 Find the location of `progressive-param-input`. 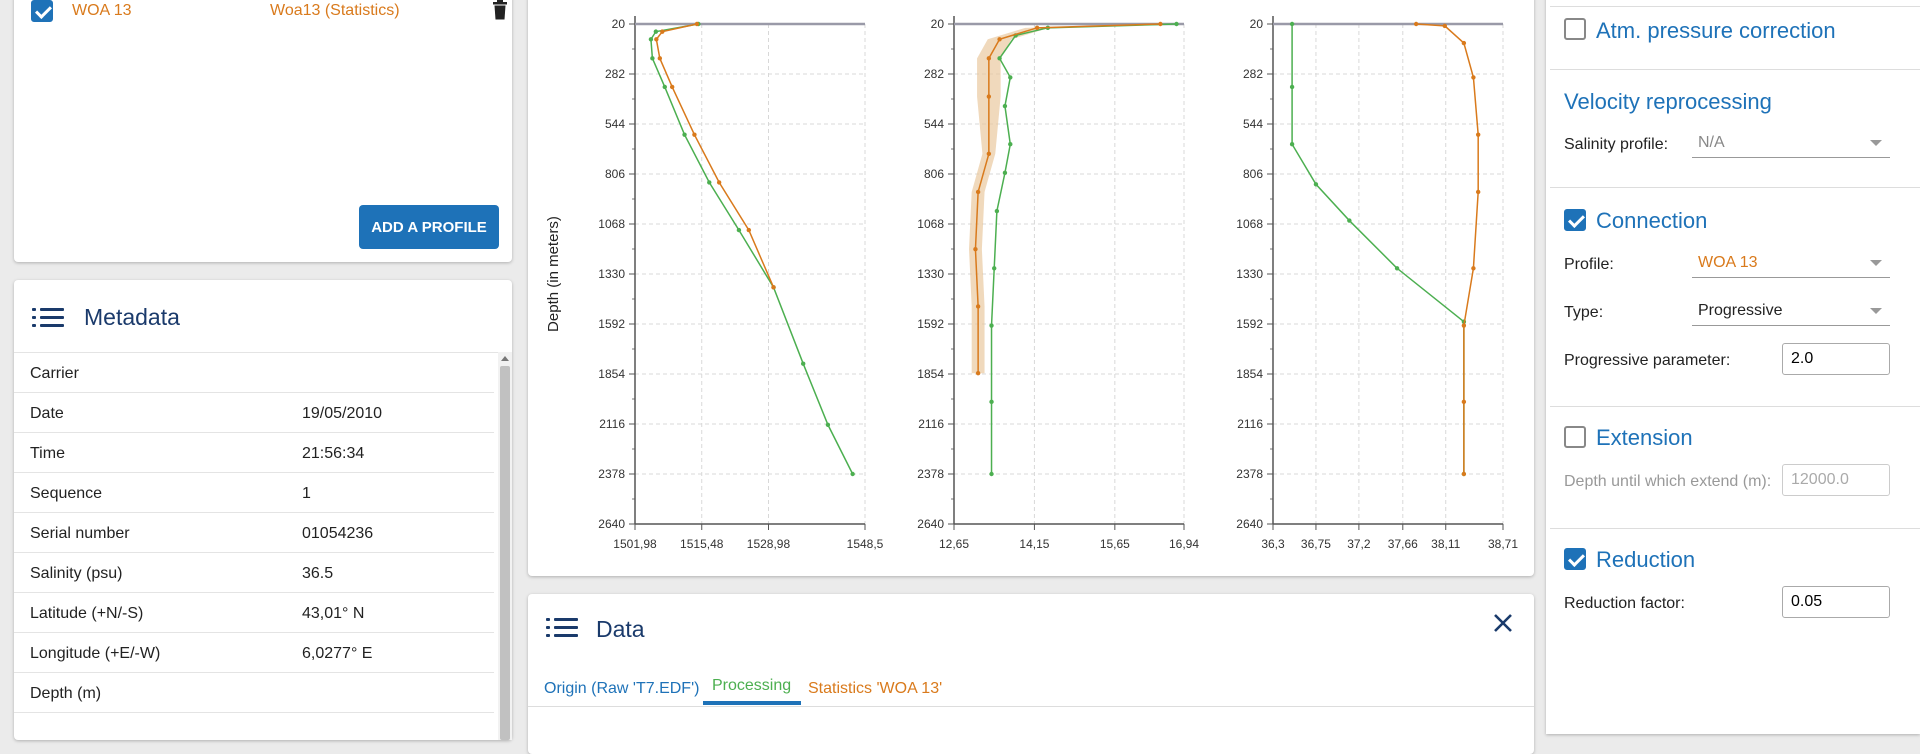

progressive-param-input is located at coordinates (1836, 359).